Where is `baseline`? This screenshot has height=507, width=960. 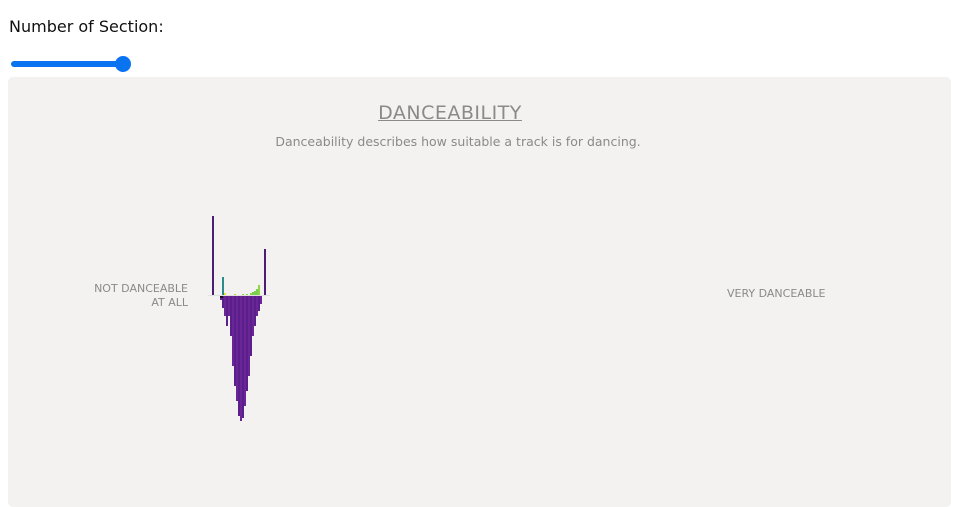
baseline is located at coordinates (239, 295).